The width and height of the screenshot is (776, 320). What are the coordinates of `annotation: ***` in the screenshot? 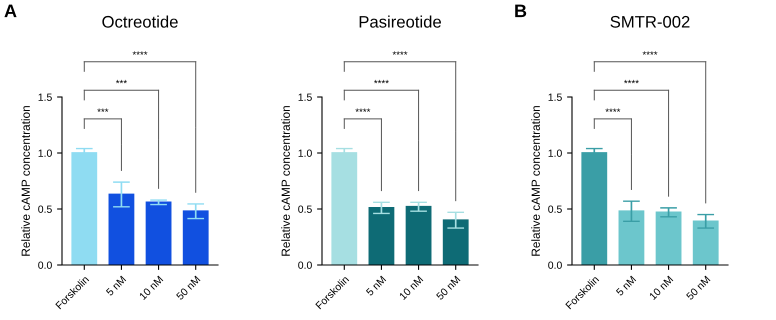 It's located at (102, 110).